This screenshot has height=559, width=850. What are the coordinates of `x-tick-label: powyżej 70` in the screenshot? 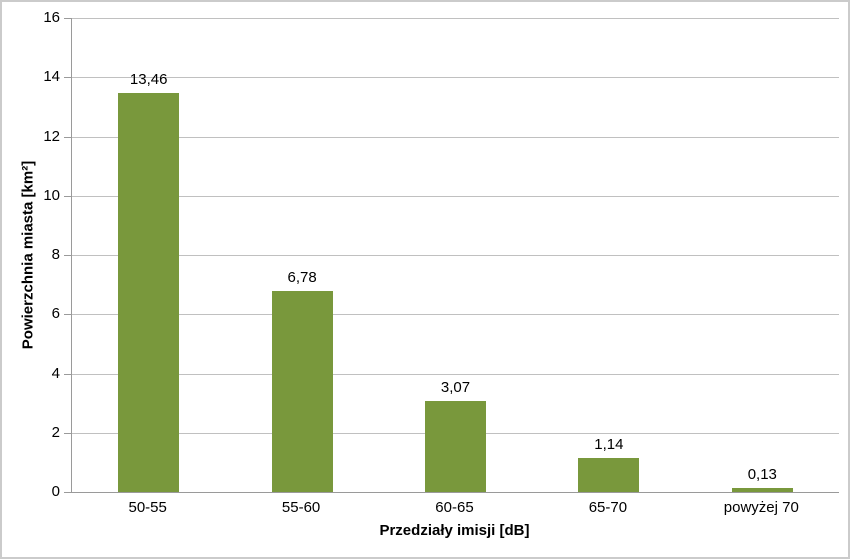 It's located at (761, 507).